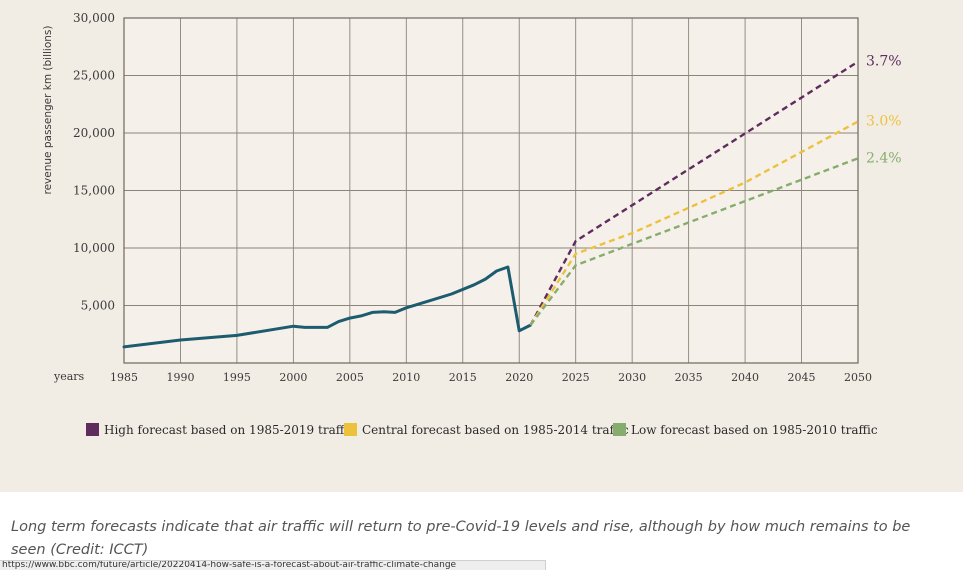  Describe the element at coordinates (180, 377) in the screenshot. I see `x-tick-label: 1990` at that location.